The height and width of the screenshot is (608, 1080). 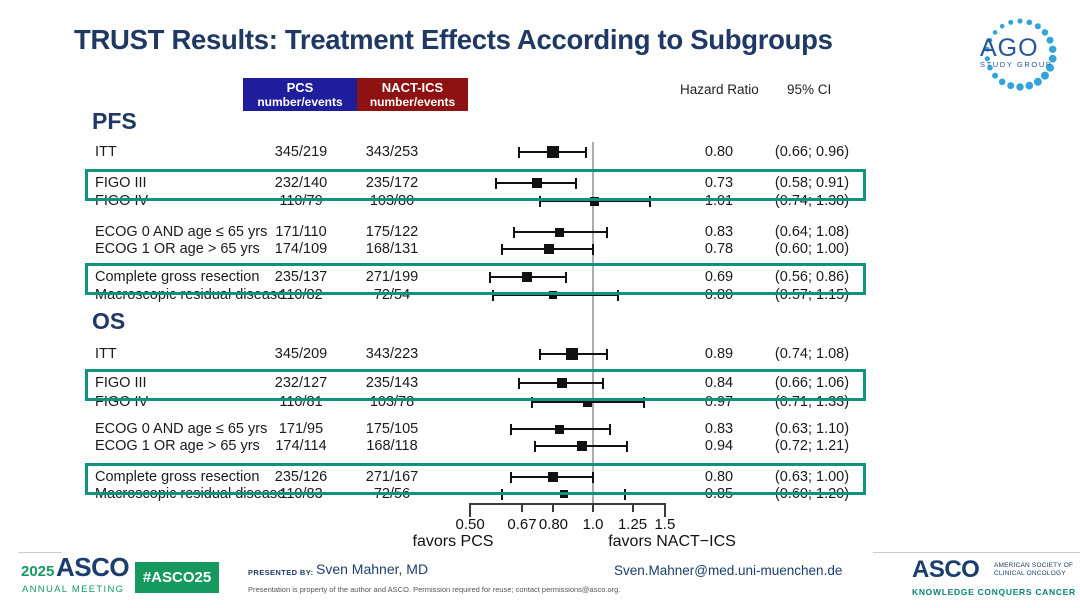 What do you see at coordinates (114, 121) in the screenshot?
I see `section-title-pfs: PFS` at bounding box center [114, 121].